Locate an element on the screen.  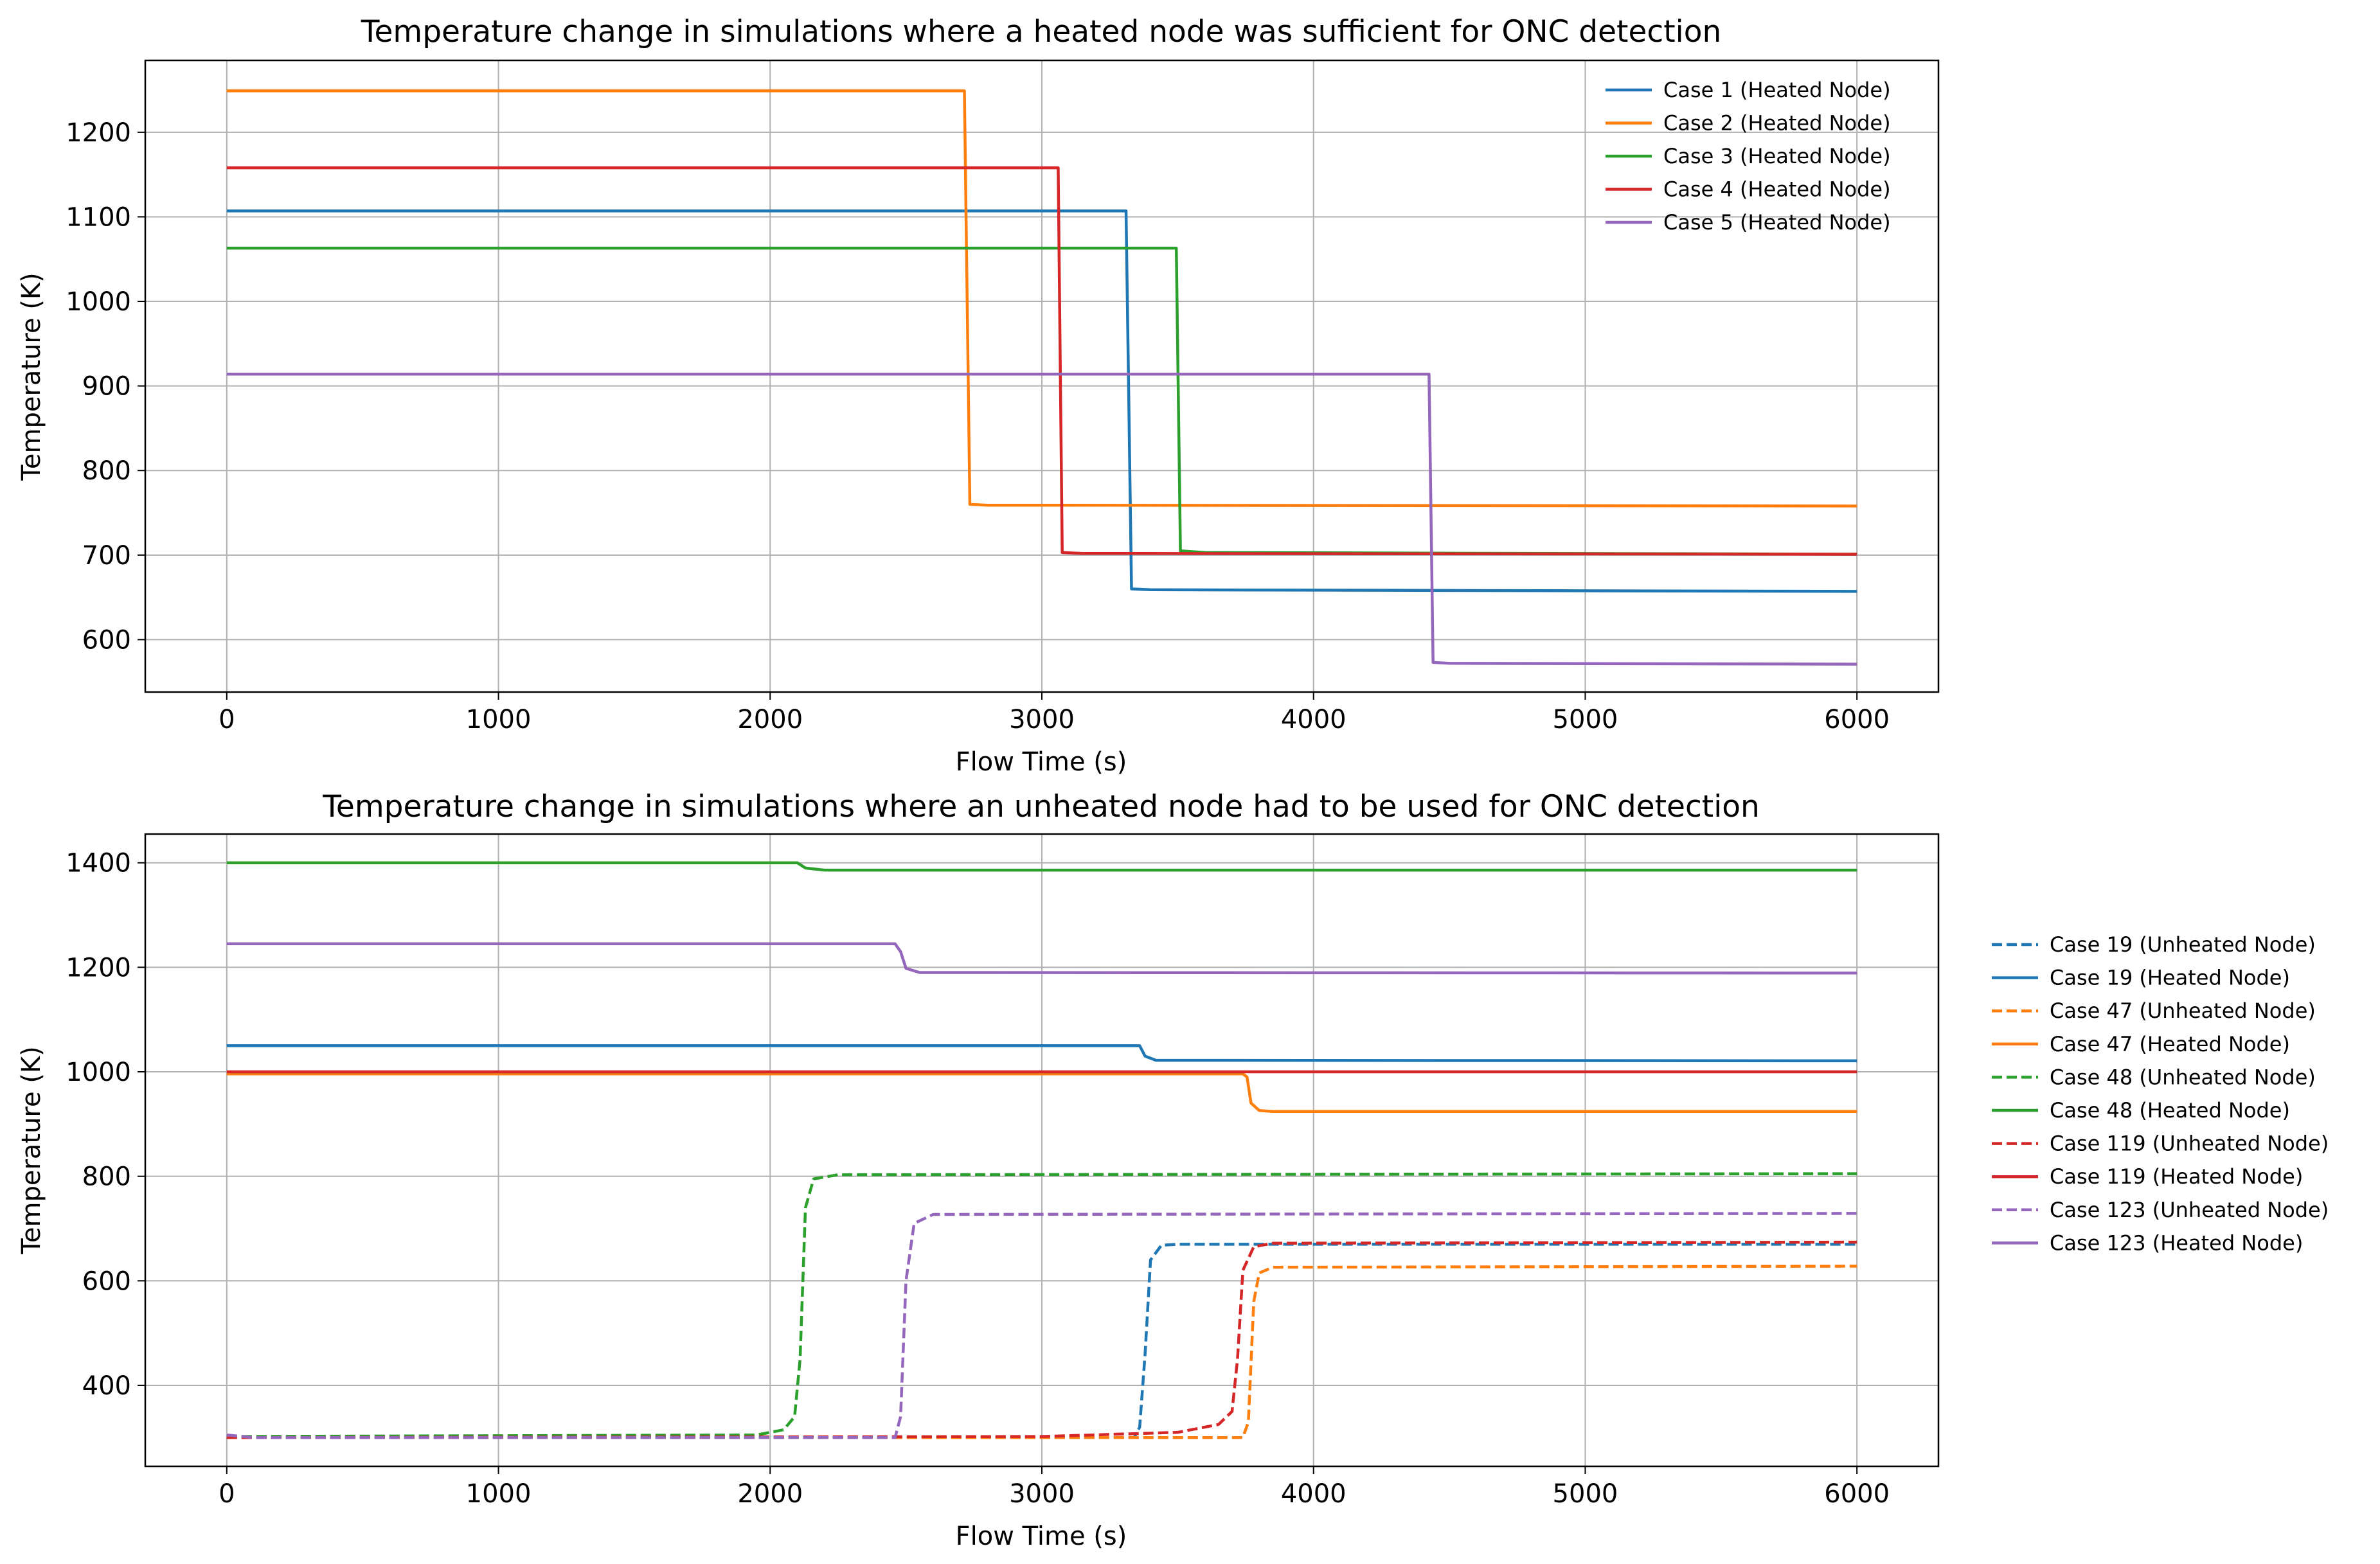
series-line-case-47-unheated-node is located at coordinates (1041, 1352).